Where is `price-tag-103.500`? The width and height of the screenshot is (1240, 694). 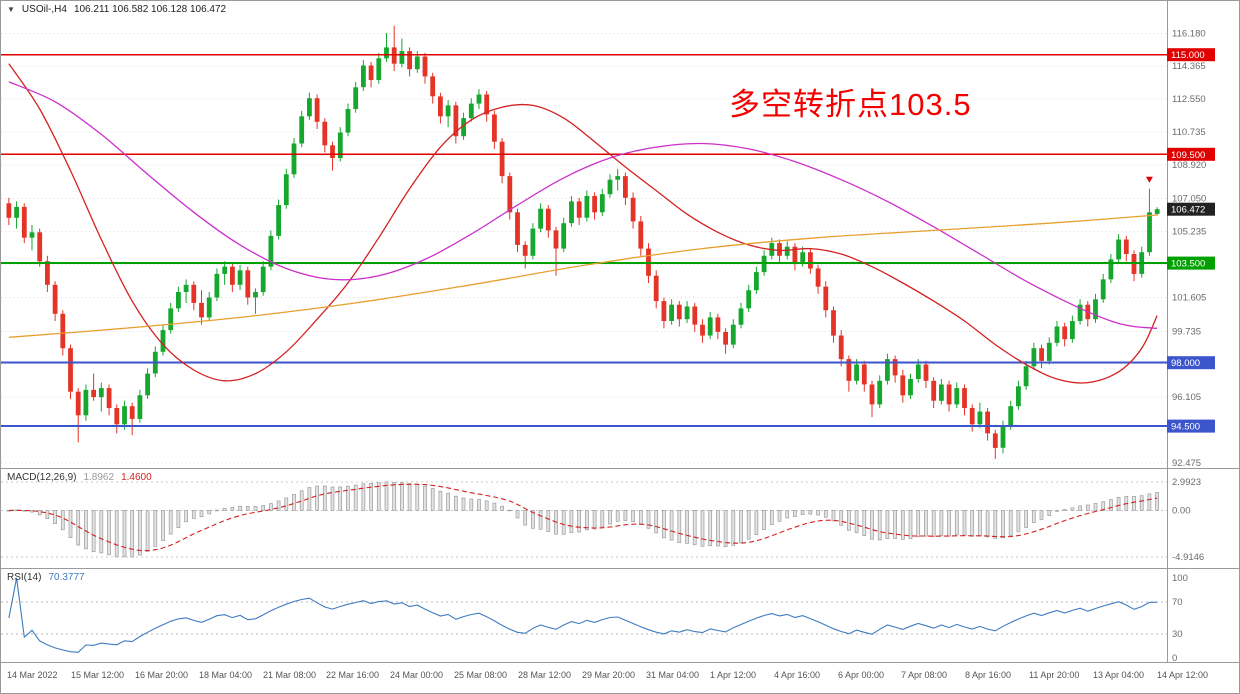 price-tag-103.500 is located at coordinates (1191, 263).